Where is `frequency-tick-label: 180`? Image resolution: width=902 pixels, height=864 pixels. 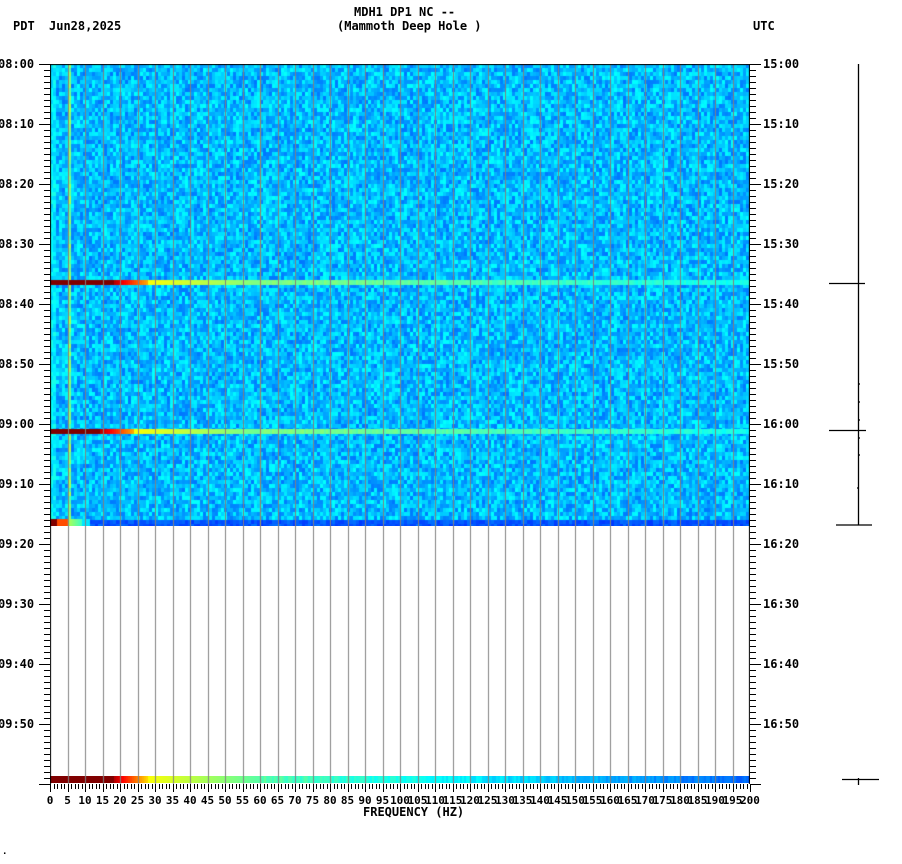 frequency-tick-label: 180 is located at coordinates (680, 800).